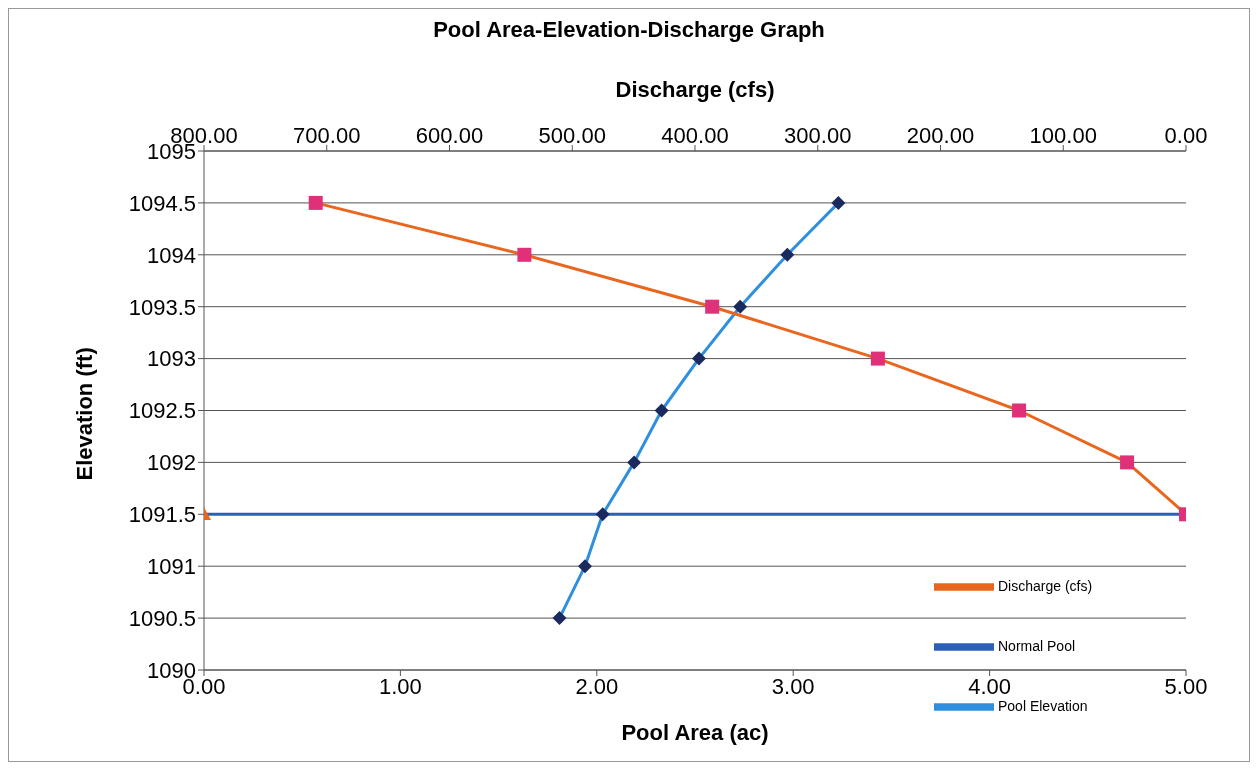  What do you see at coordinates (162, 515) in the screenshot?
I see `y-tick-label: 1091.5` at bounding box center [162, 515].